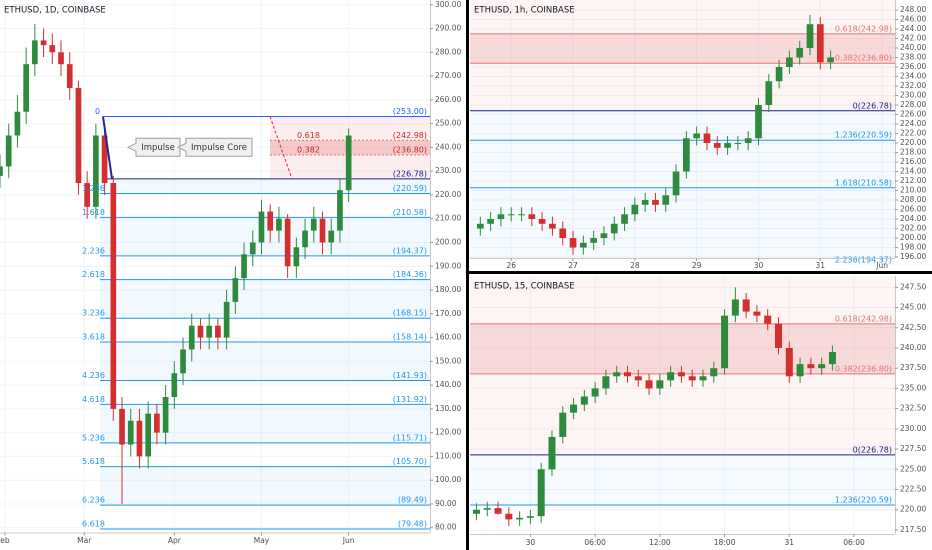 This screenshot has height=550, width=932. What do you see at coordinates (410, 188) in the screenshot?
I see `fib-price-label: (220.59)` at bounding box center [410, 188].